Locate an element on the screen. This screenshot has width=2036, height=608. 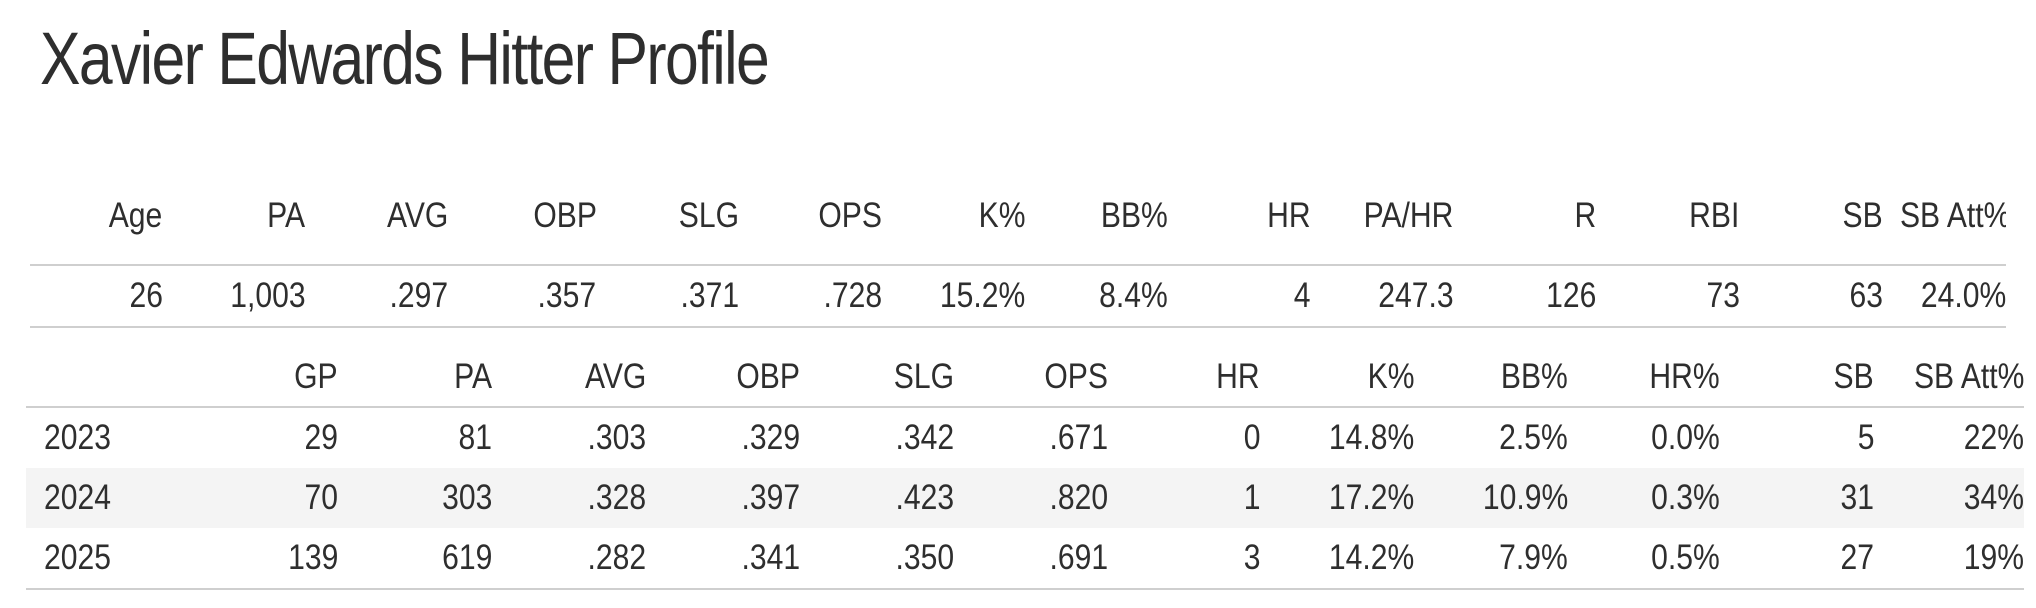
summary-header-cell: OPS is located at coordinates (850, 215).